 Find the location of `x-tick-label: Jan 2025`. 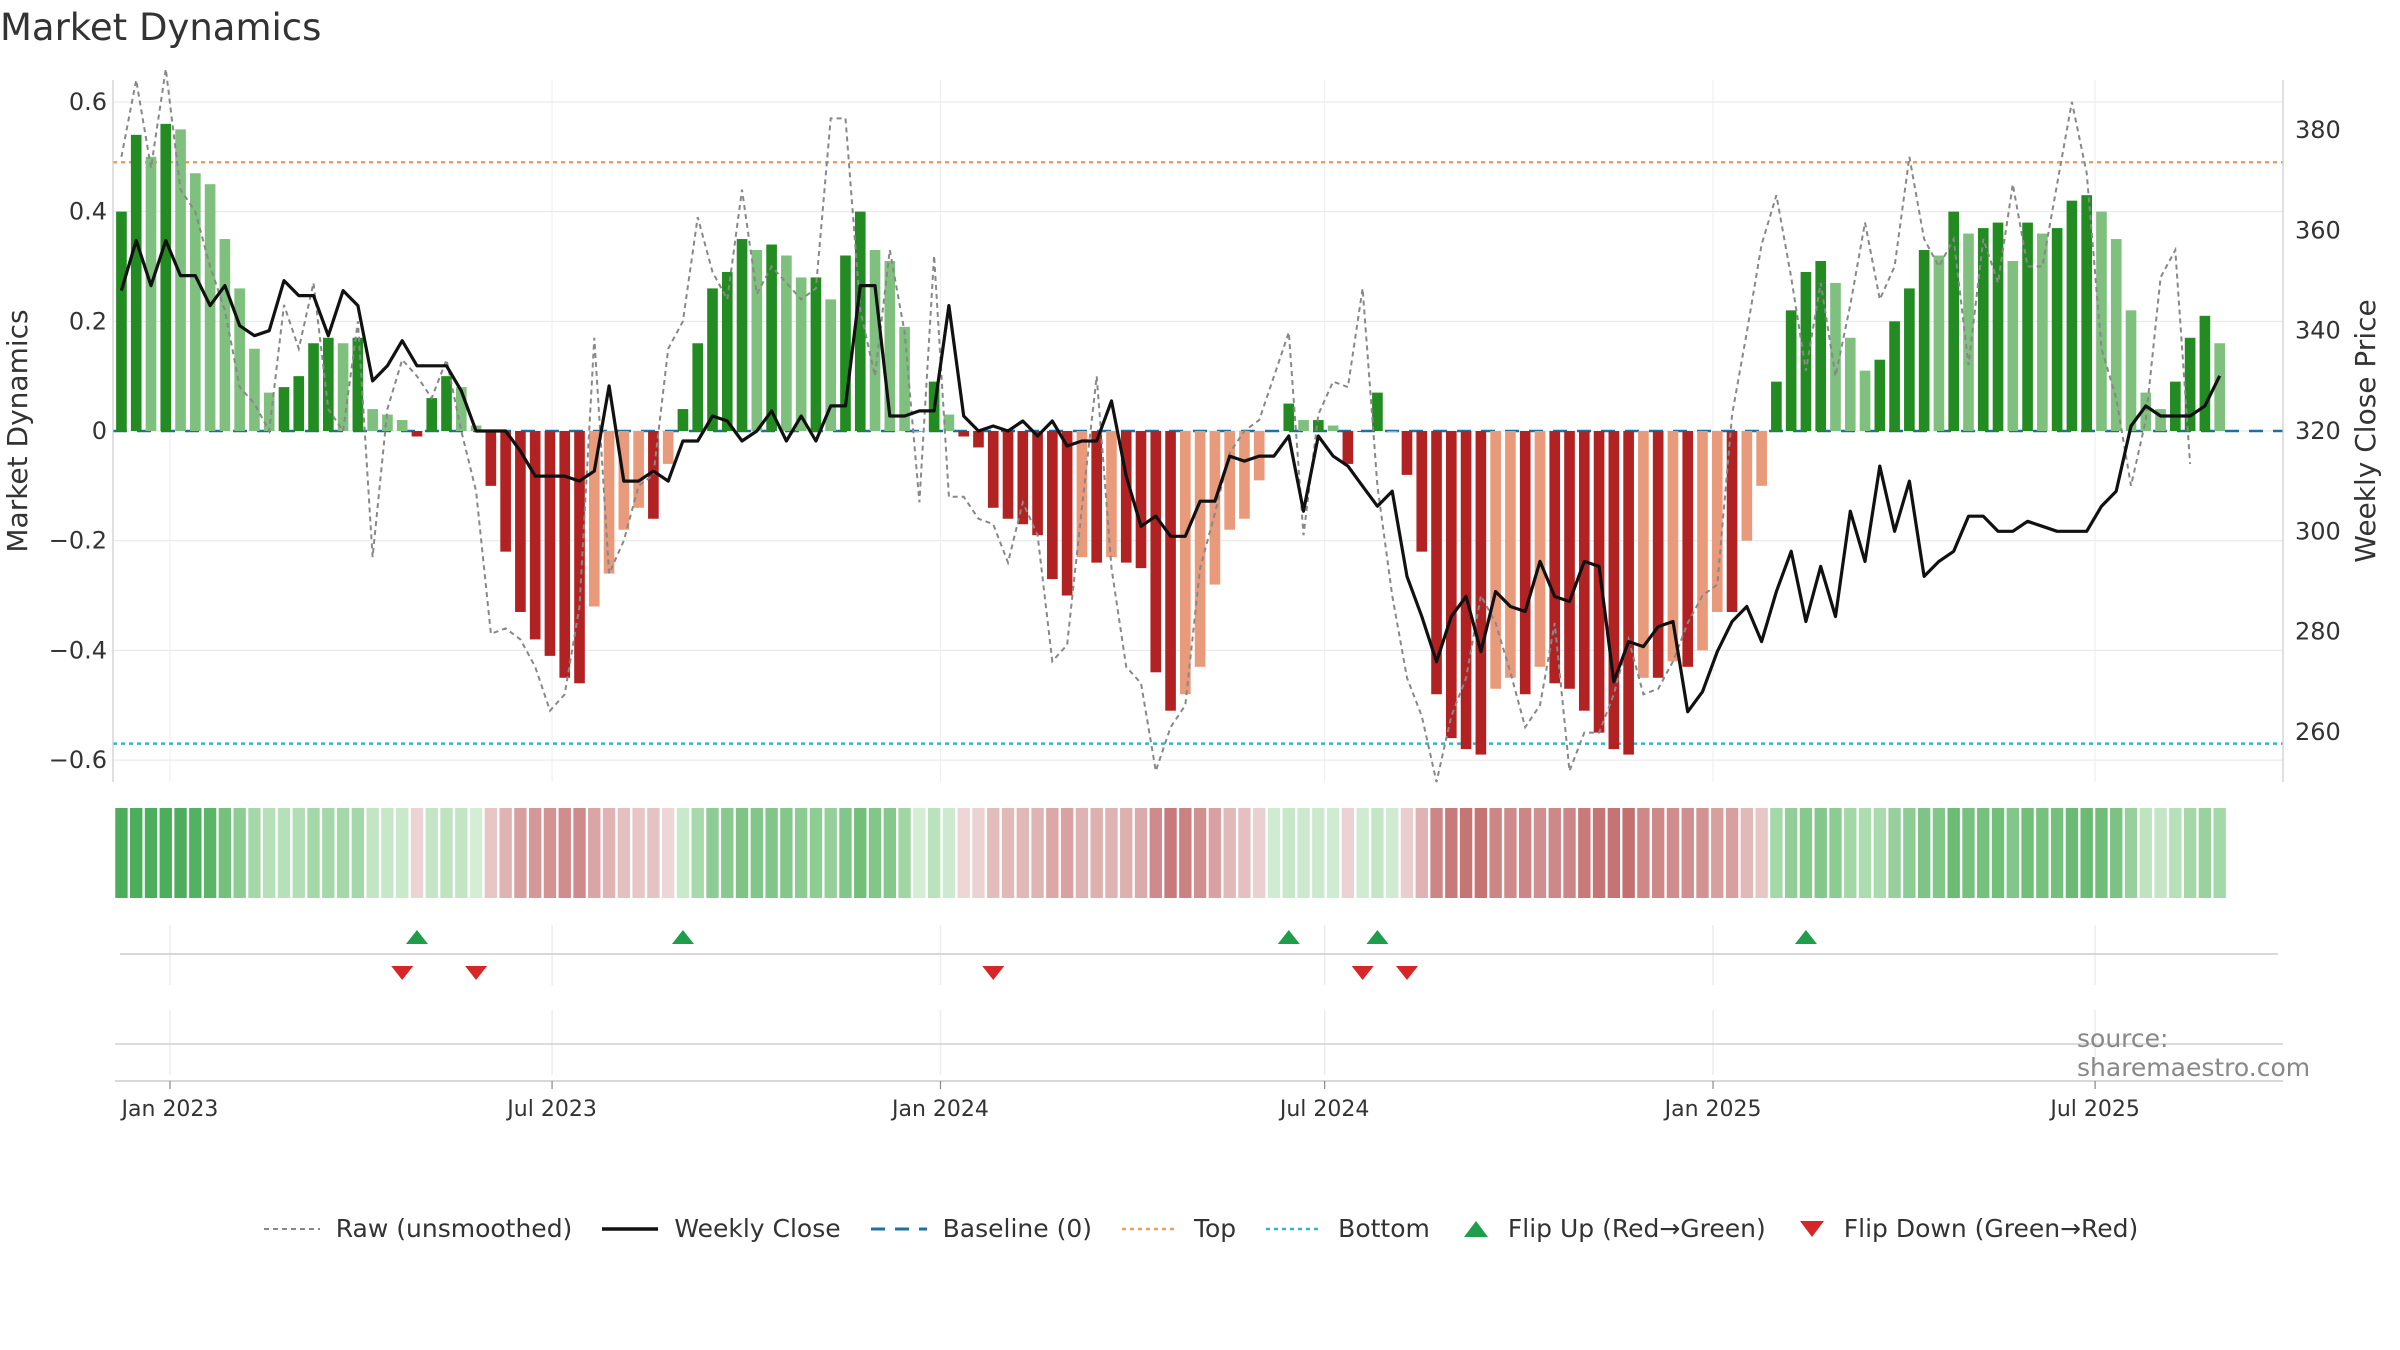

x-tick-label: Jan 2025 is located at coordinates (1712, 1109).